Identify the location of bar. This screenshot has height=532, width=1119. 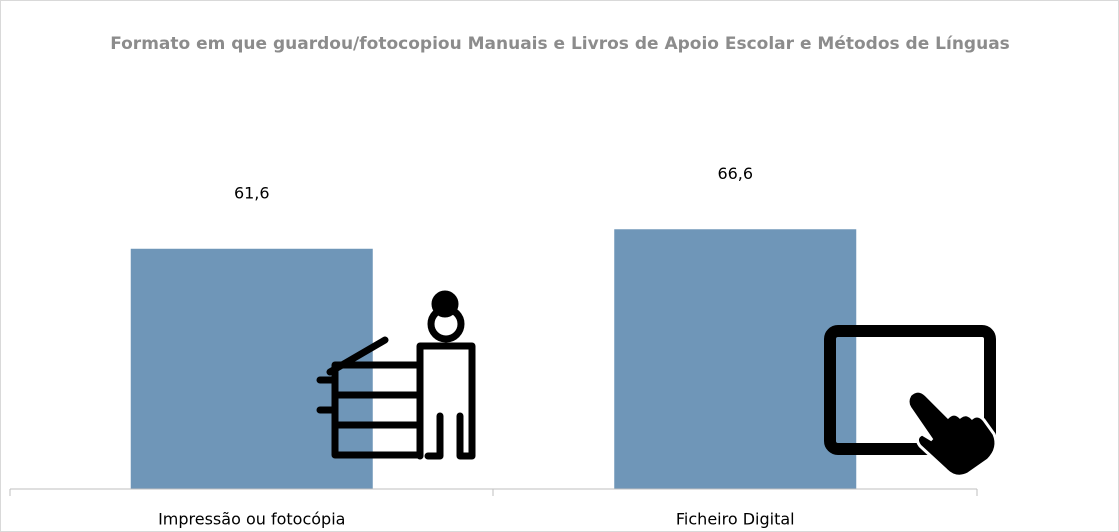
(735, 359).